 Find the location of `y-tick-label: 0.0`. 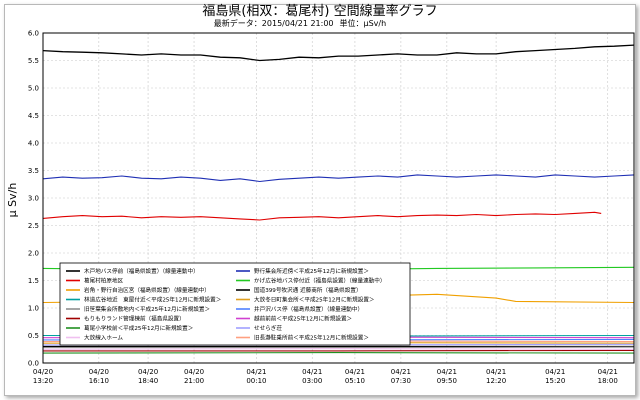

y-tick-label: 0.0 is located at coordinates (33, 364).